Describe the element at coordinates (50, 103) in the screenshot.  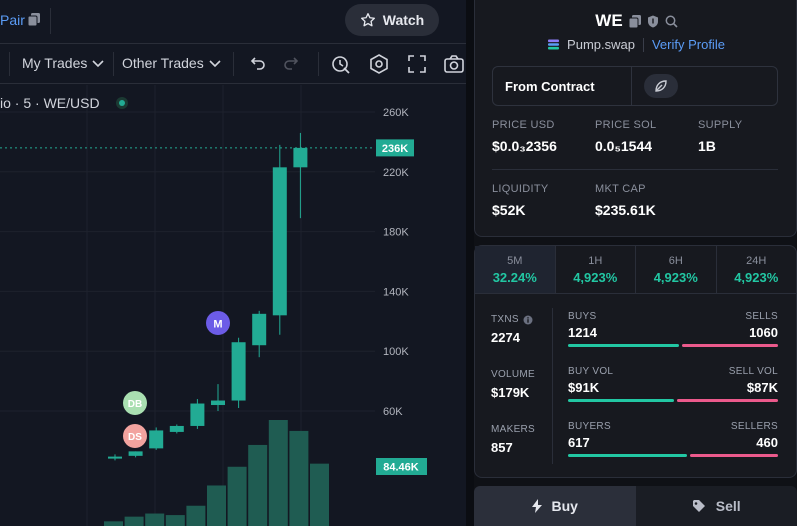
I see `chart-legend-text: io · 5 · WE/USD` at that location.